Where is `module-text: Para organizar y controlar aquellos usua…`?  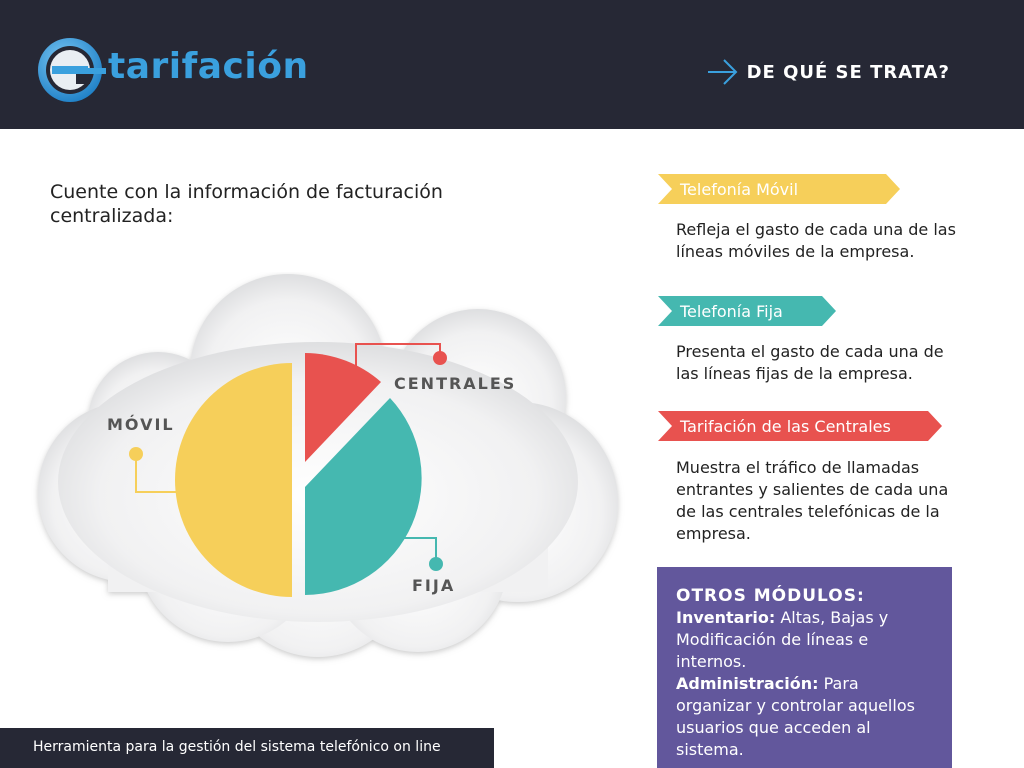 module-text: Para organizar y controlar aquellos usua… is located at coordinates (795, 716).